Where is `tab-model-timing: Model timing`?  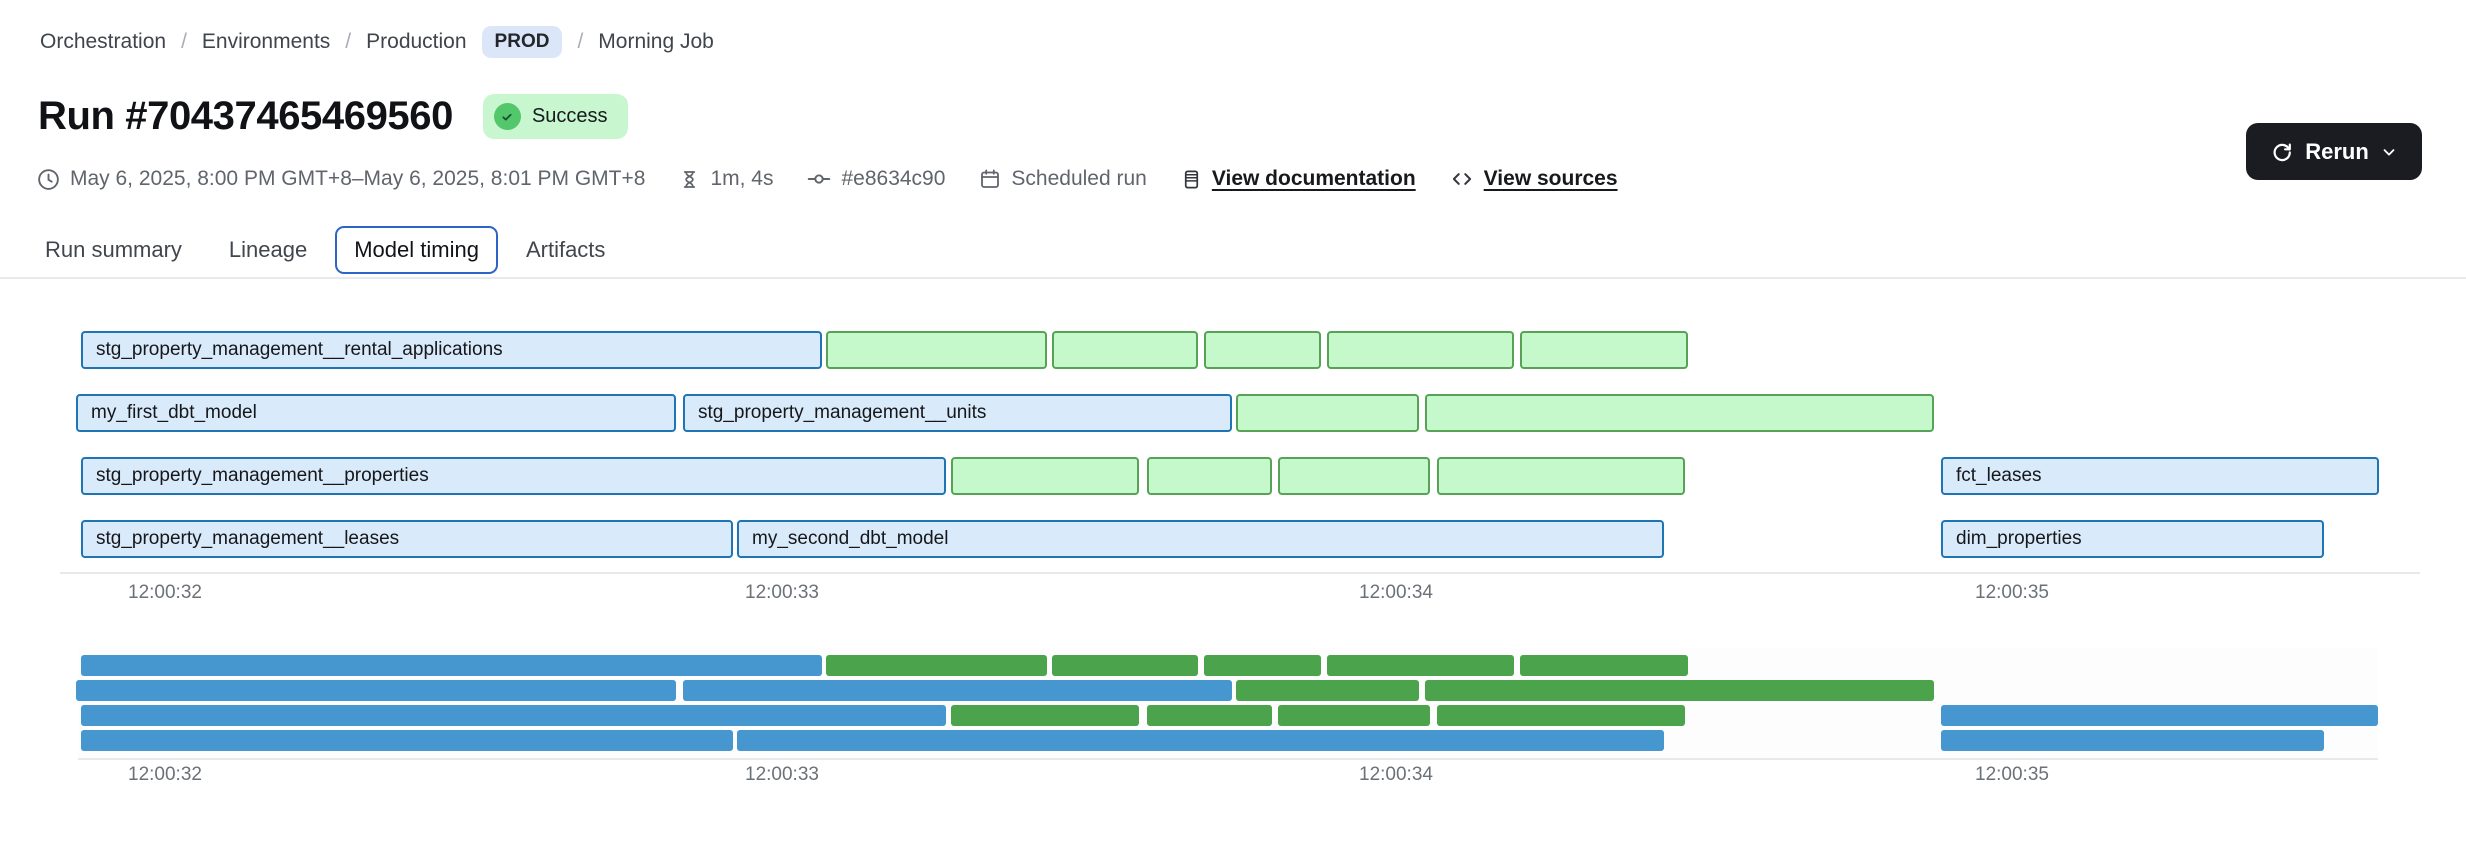
tab-model-timing: Model timing is located at coordinates (416, 250).